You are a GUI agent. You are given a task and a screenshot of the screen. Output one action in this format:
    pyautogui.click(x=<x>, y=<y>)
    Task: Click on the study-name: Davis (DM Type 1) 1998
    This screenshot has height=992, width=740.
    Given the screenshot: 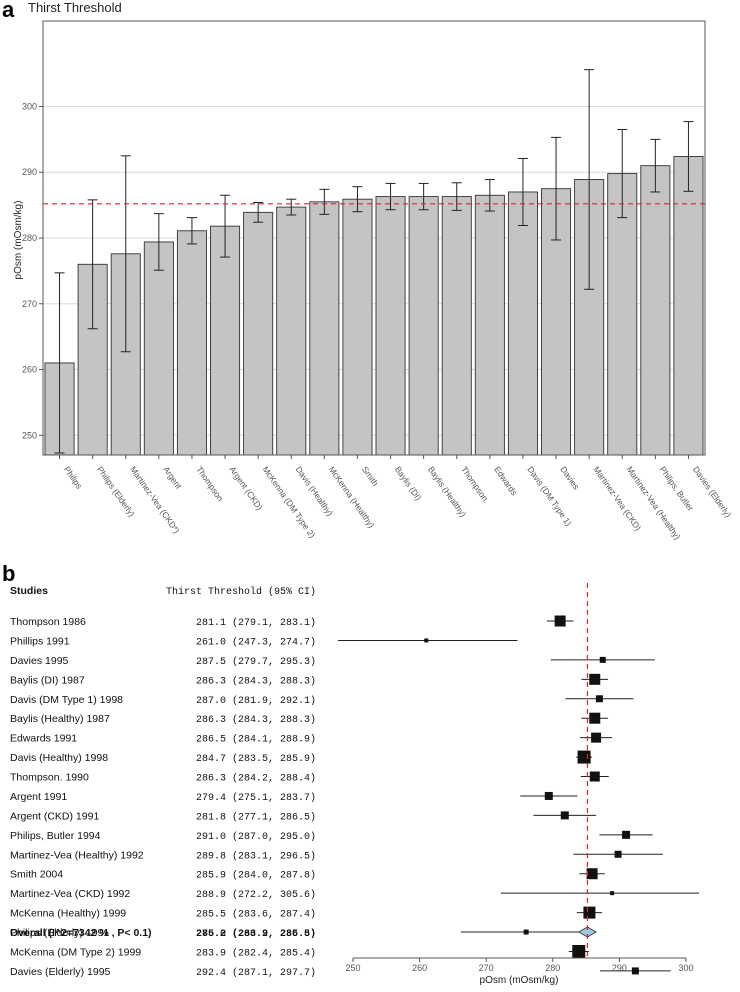 What is the action you would take?
    pyautogui.click(x=66, y=700)
    